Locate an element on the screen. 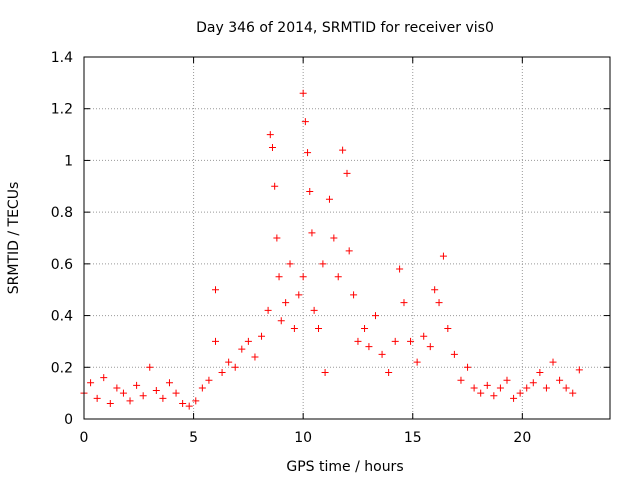 The height and width of the screenshot is (480, 640). y-tick-label: 0 is located at coordinates (68, 420).